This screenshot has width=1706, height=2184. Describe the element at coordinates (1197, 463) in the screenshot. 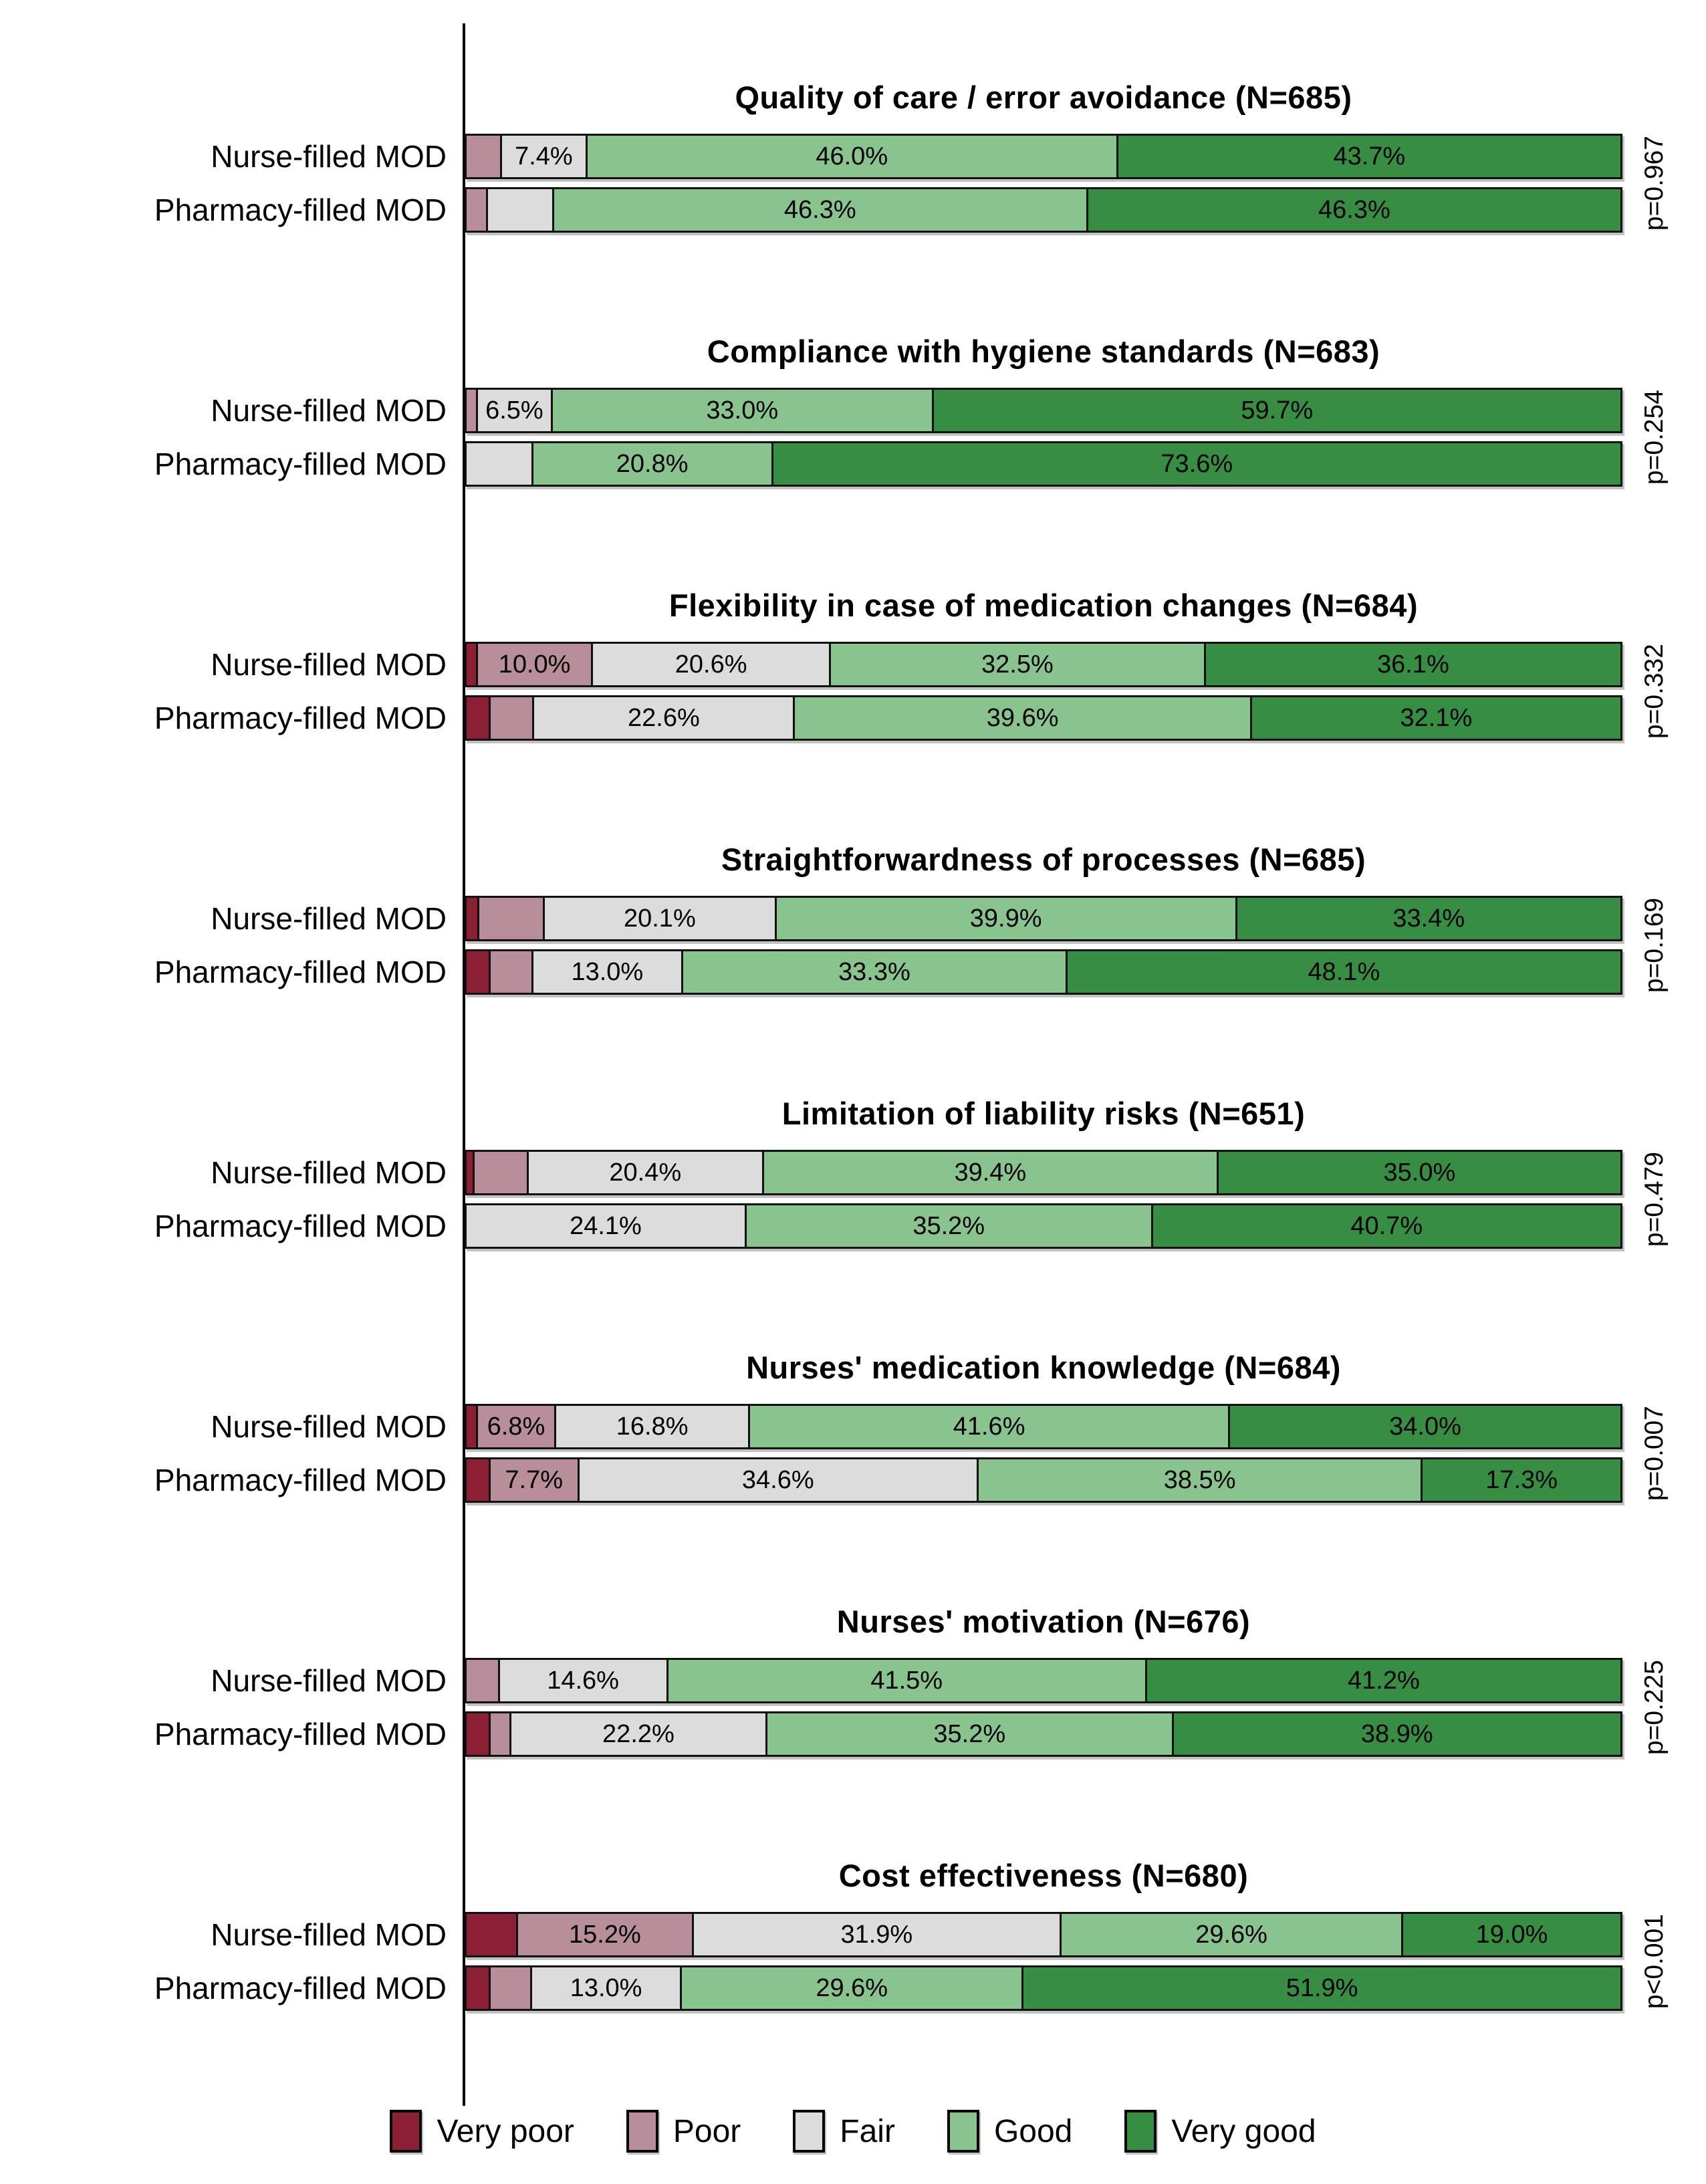

I see `segment-value-label: 73.6%` at that location.